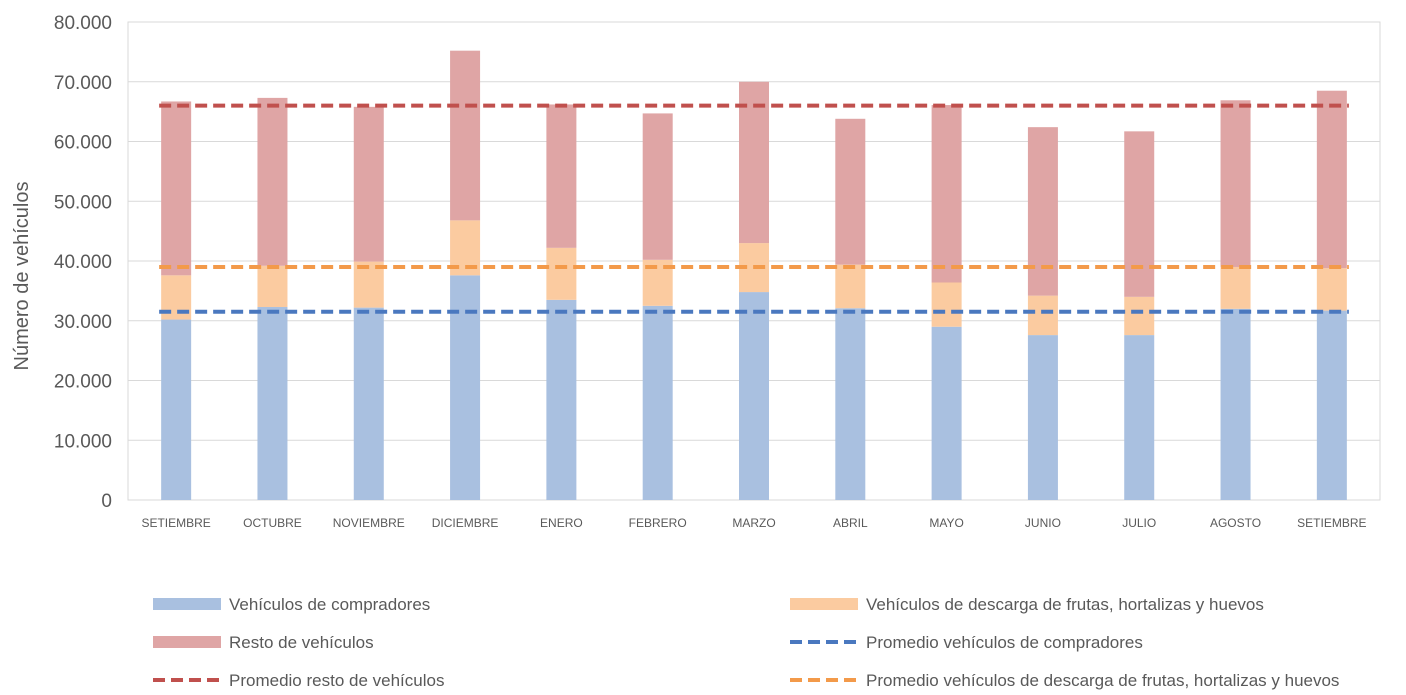 This screenshot has height=695, width=1406. I want to click on x-tick-label: MAYO, so click(946, 523).